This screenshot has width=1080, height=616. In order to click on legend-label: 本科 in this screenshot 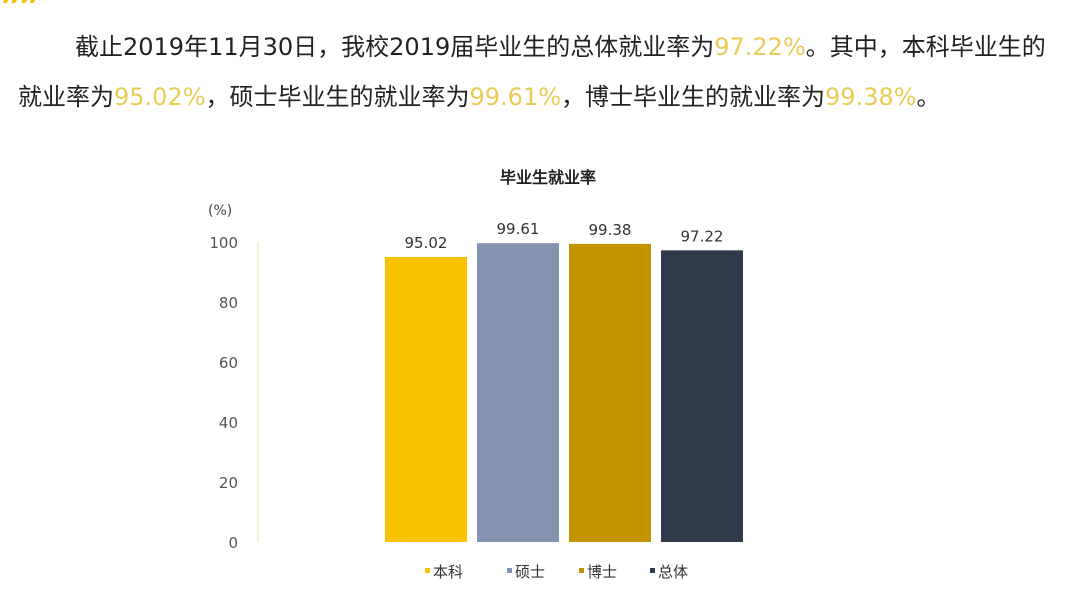, I will do `click(448, 572)`.